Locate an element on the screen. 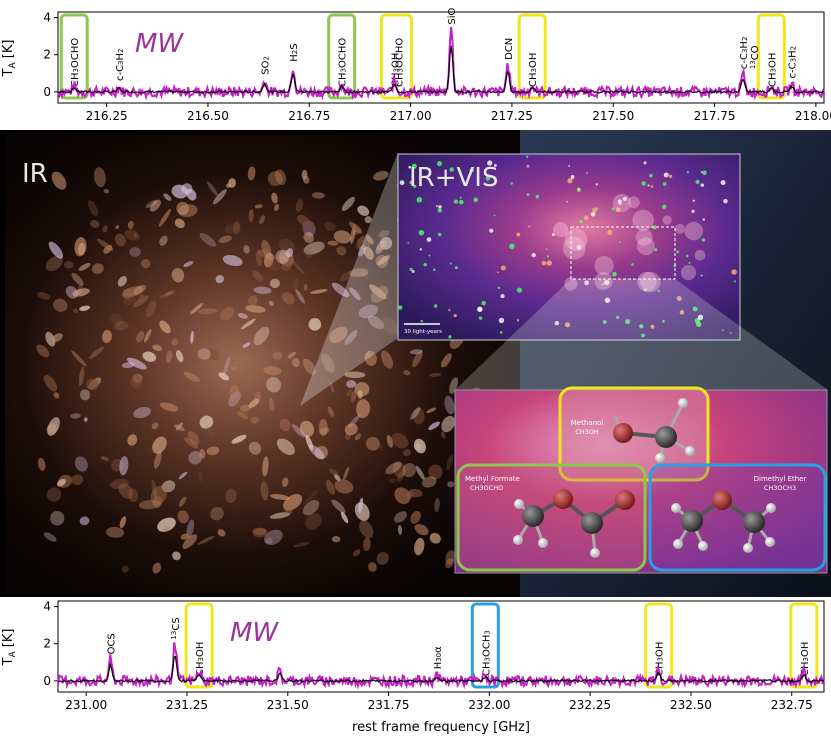  top-band-label: MW is located at coordinates (159, 44).